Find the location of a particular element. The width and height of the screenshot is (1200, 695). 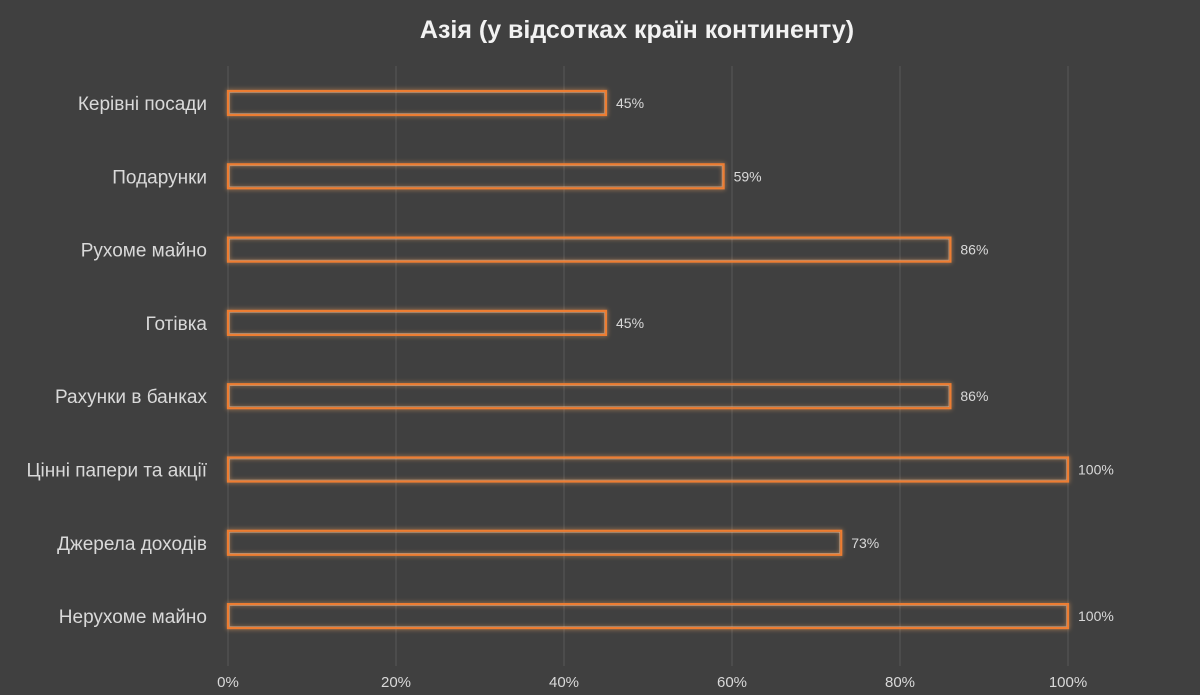

category-label: Джерела доходів is located at coordinates (132, 544).